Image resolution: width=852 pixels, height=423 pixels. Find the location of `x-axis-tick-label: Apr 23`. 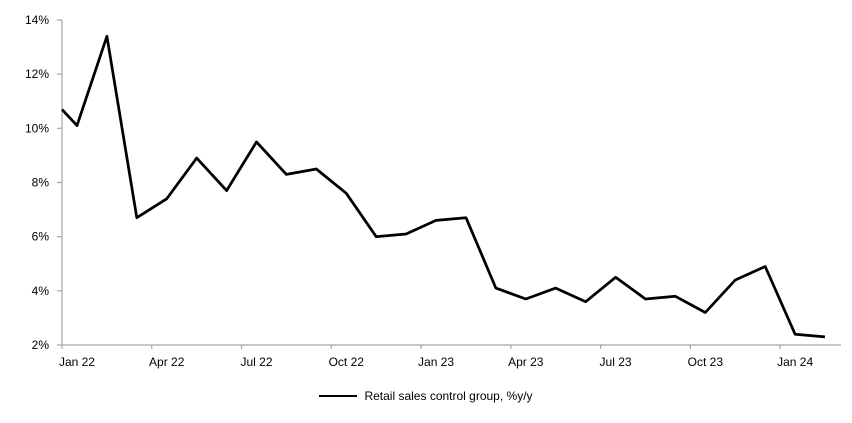

x-axis-tick-label: Apr 23 is located at coordinates (526, 362).